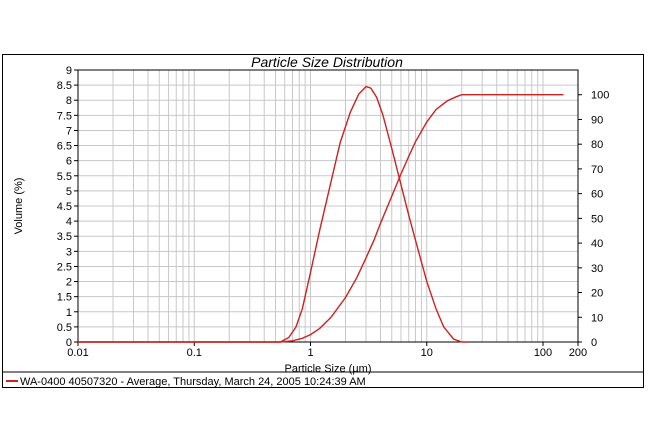 The image size is (650, 440). I want to click on y-right-tick-label: 70, so click(597, 170).